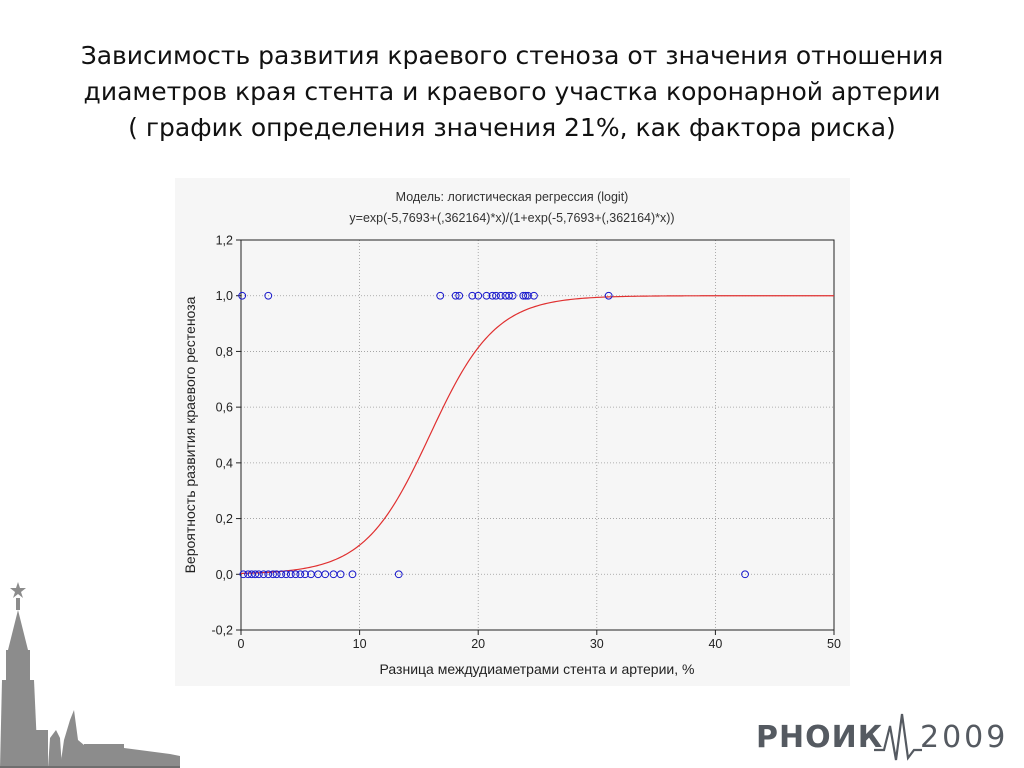 Image resolution: width=1024 pixels, height=768 pixels. I want to click on y-axis-label: Вероятность развития краевого рестеноза, so click(190, 434).